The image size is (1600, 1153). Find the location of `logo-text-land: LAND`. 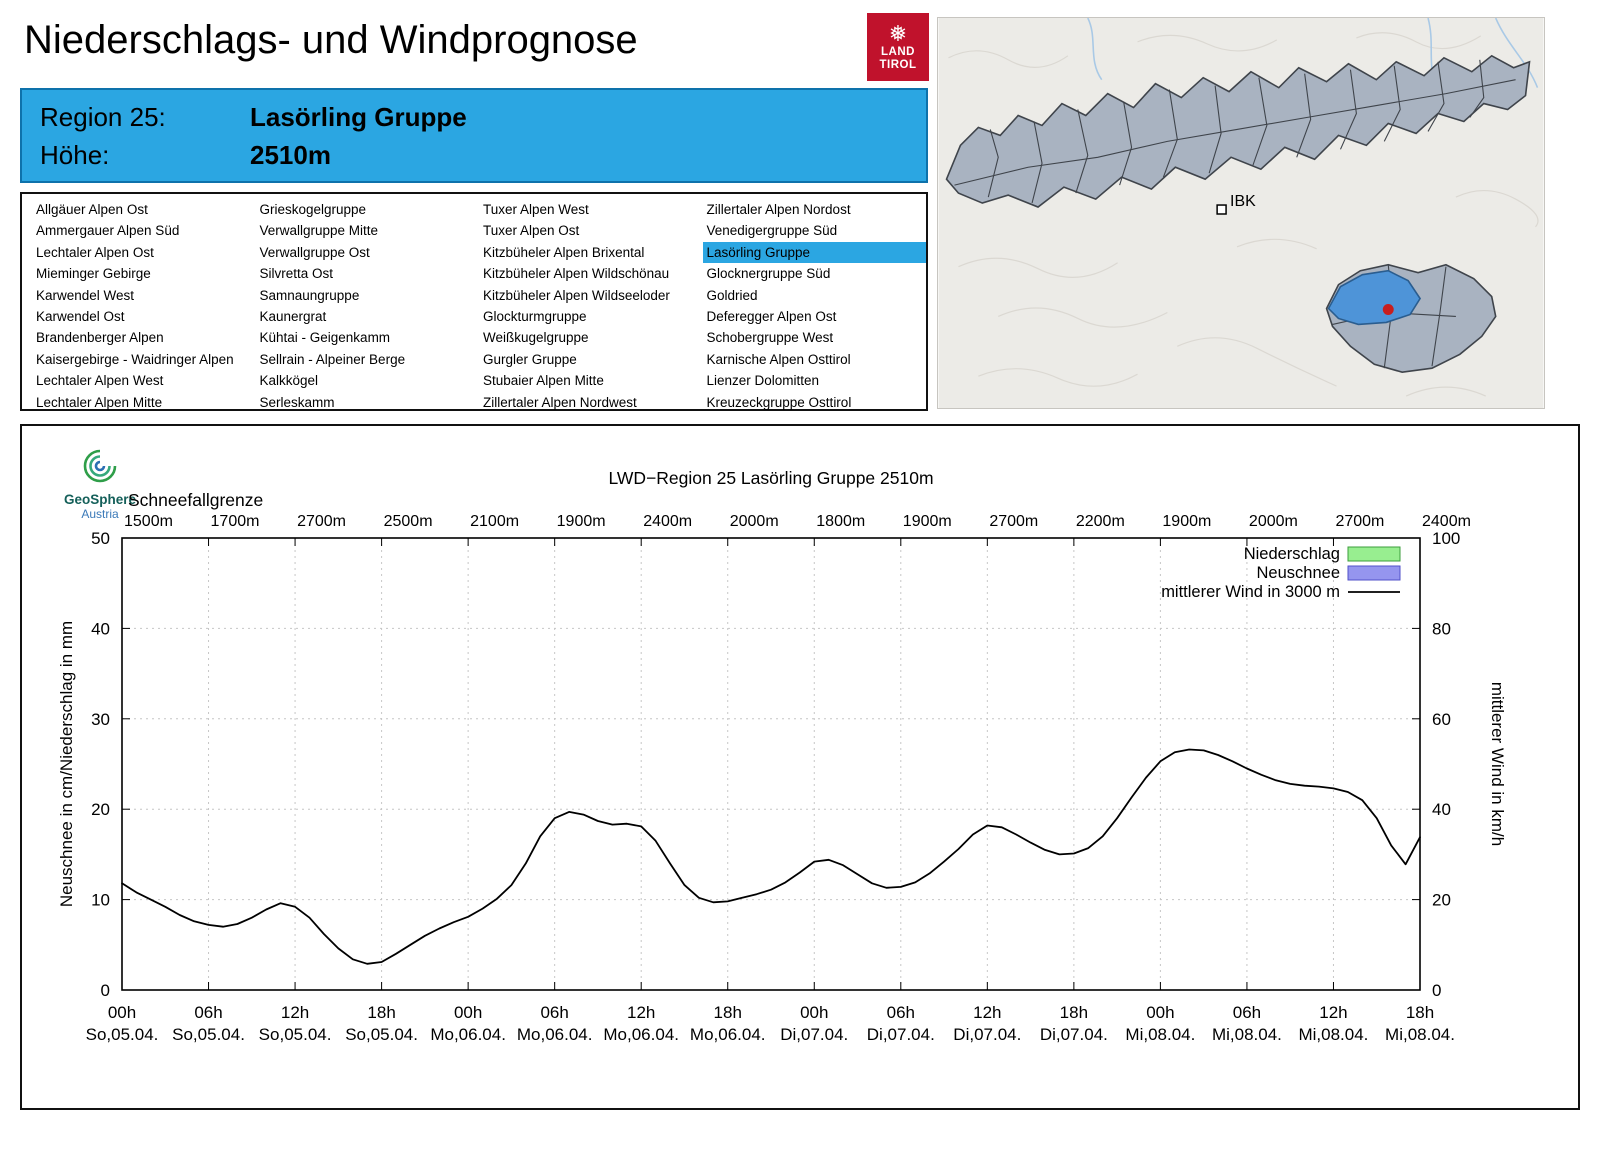

logo-text-land: LAND is located at coordinates (898, 52).